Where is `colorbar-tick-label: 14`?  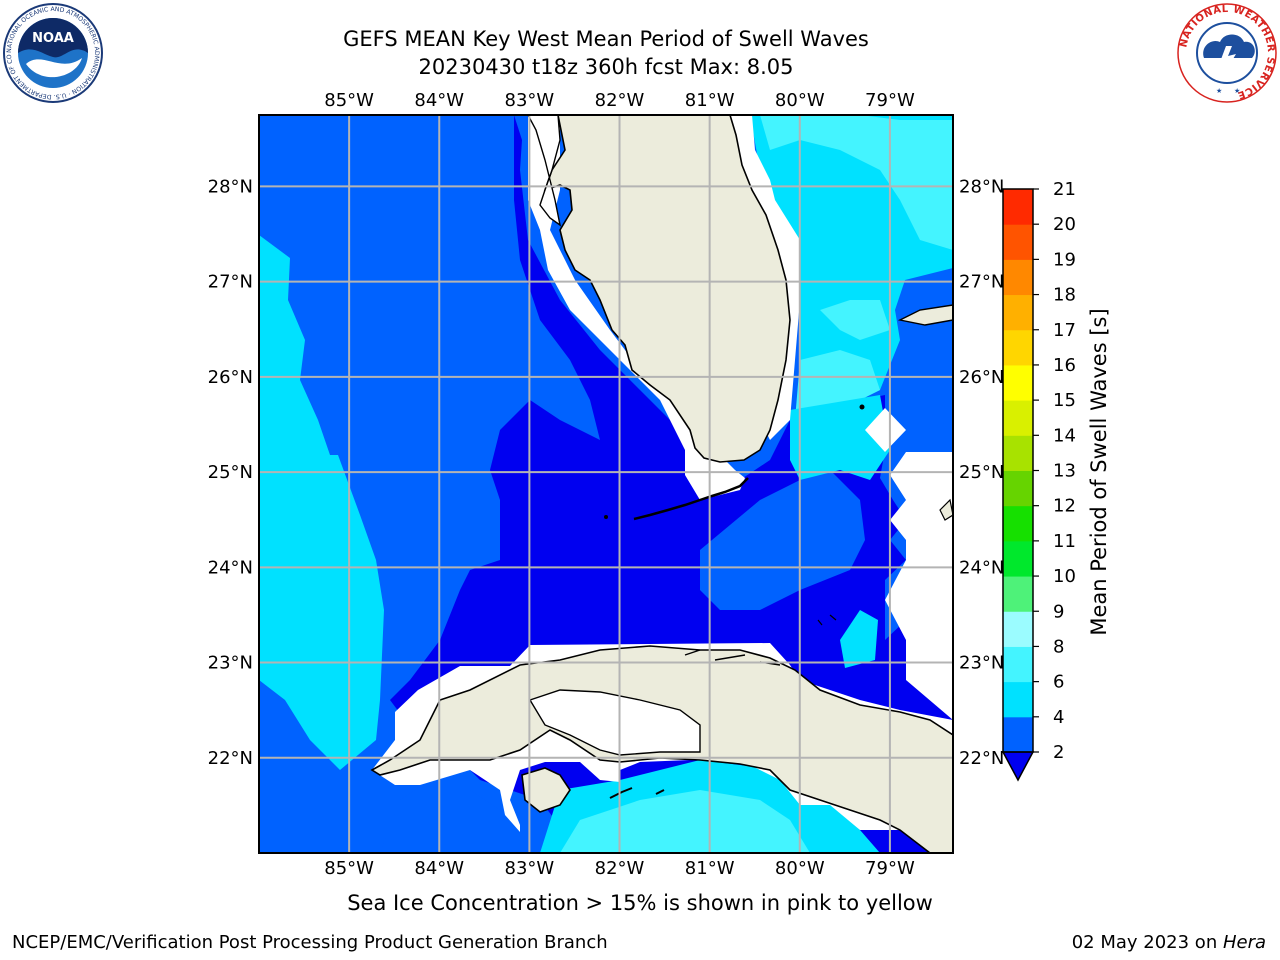
colorbar-tick-label: 14 is located at coordinates (1064, 435).